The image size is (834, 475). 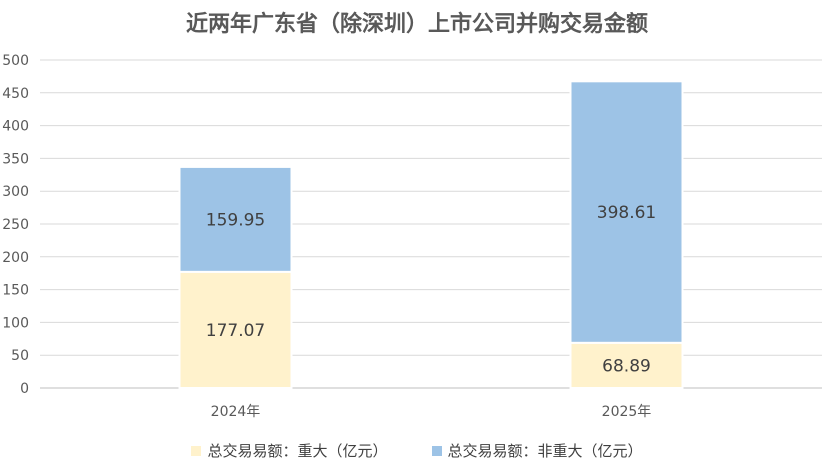 What do you see at coordinates (416, 24) in the screenshot?
I see `chart-title: 近两年广东省（除深圳）上市公司并购交易金额` at bounding box center [416, 24].